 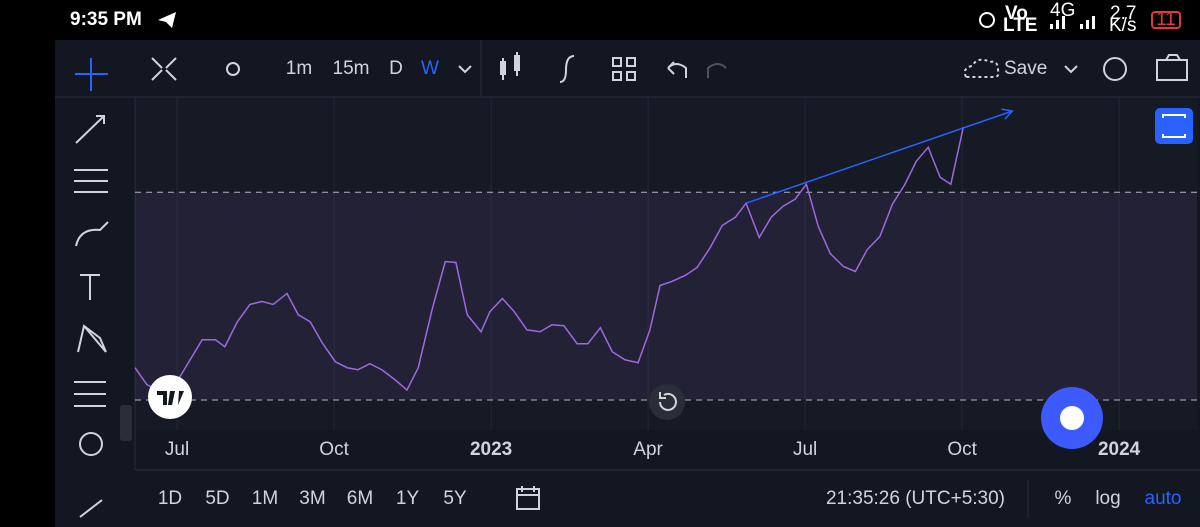 I want to click on layout-button, so click(x=624, y=69).